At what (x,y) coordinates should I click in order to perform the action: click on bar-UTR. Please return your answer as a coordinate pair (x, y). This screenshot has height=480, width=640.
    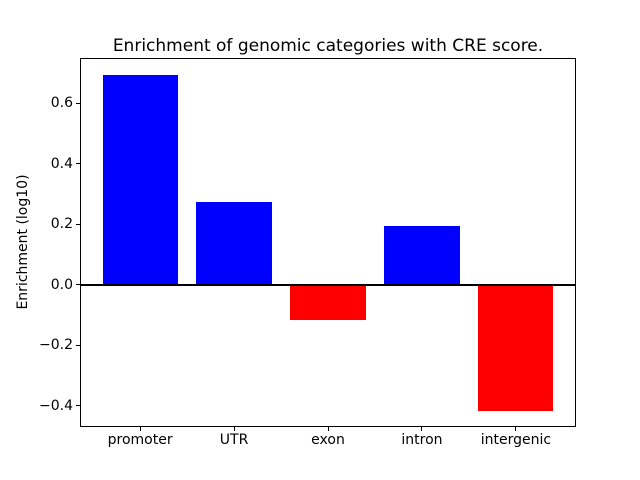
    Looking at the image, I should click on (234, 243).